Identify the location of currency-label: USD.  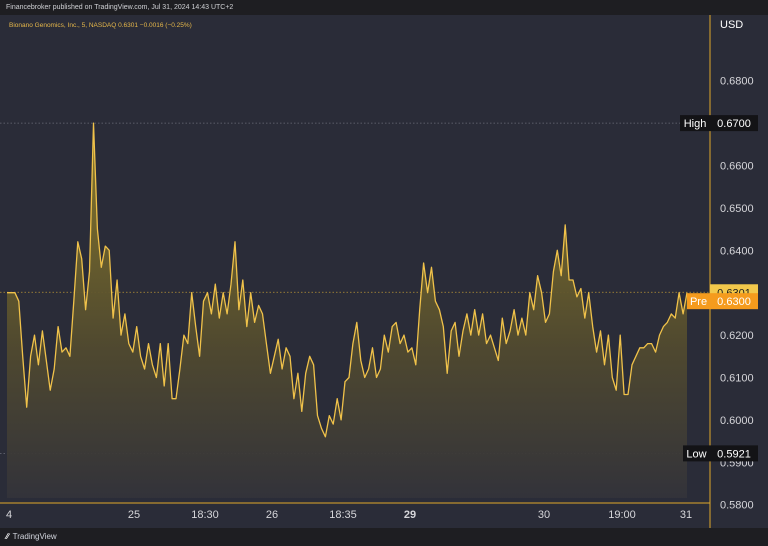
(731, 25).